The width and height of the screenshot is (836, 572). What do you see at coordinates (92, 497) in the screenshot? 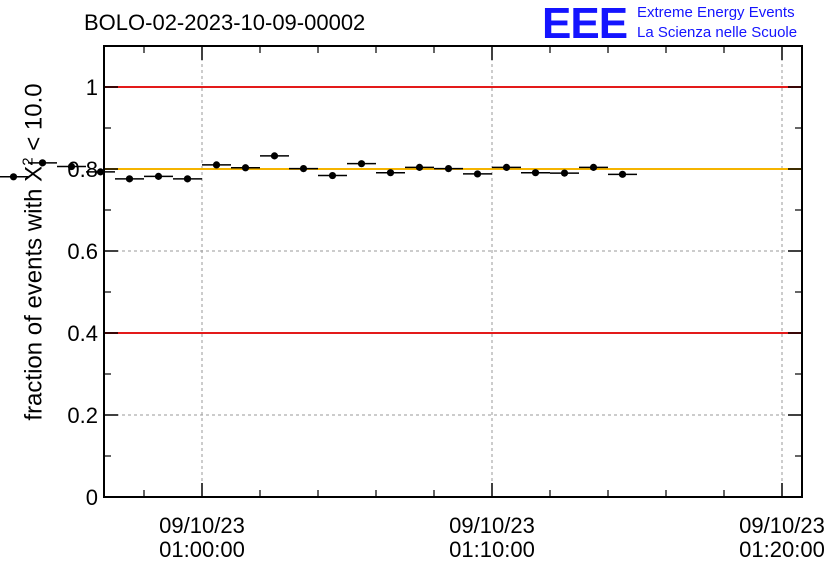
I see `y-tick-label-0: 0` at bounding box center [92, 497].